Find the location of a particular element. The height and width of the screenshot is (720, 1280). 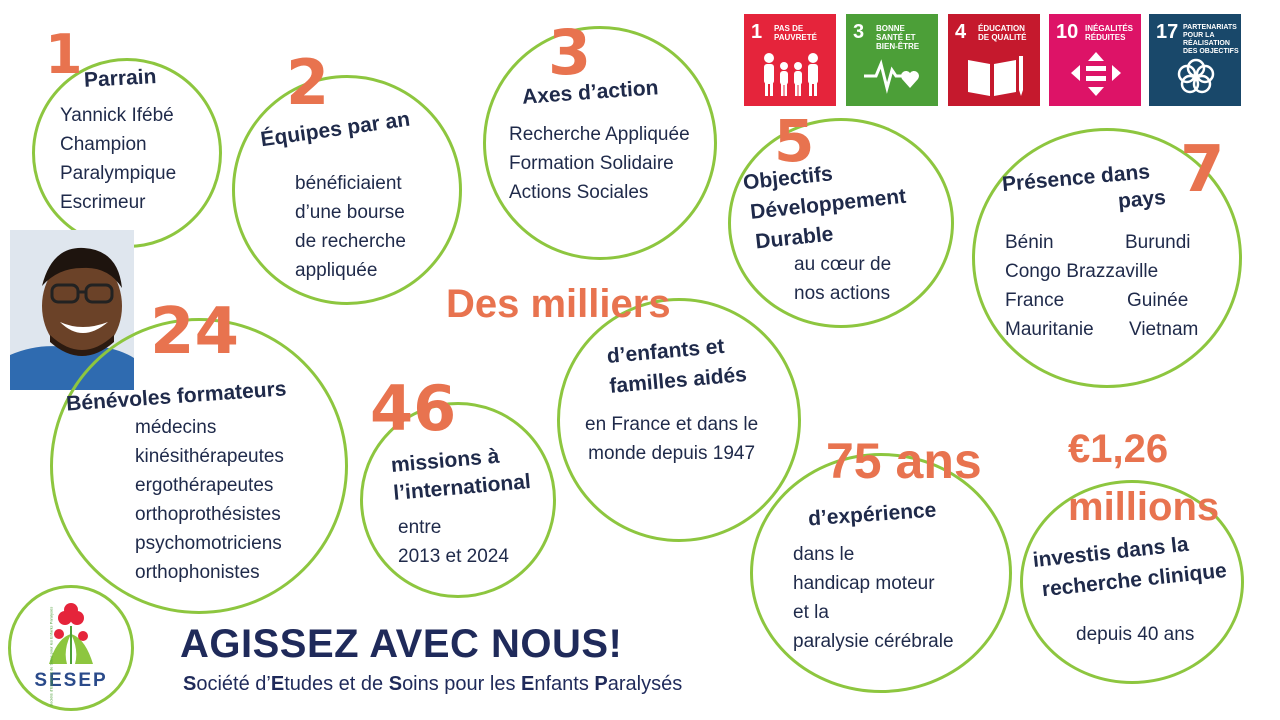

missions-number: 46 is located at coordinates (413, 408).